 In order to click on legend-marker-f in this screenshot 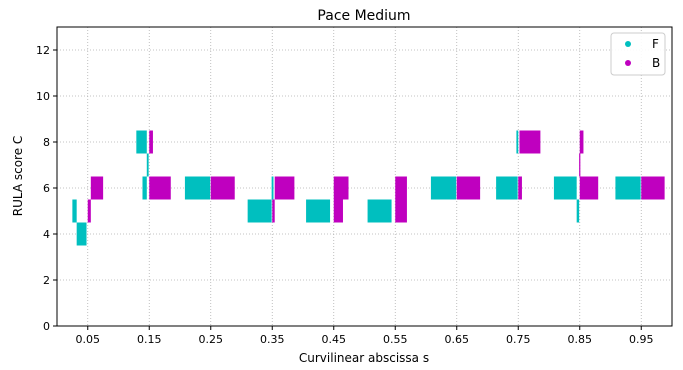, I will do `click(628, 44)`.